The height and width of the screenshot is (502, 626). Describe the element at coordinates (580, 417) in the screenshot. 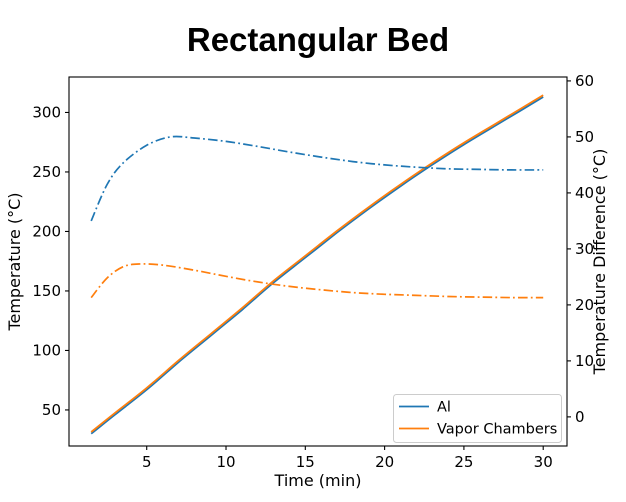

I see `y-tick-label-right: 0` at that location.